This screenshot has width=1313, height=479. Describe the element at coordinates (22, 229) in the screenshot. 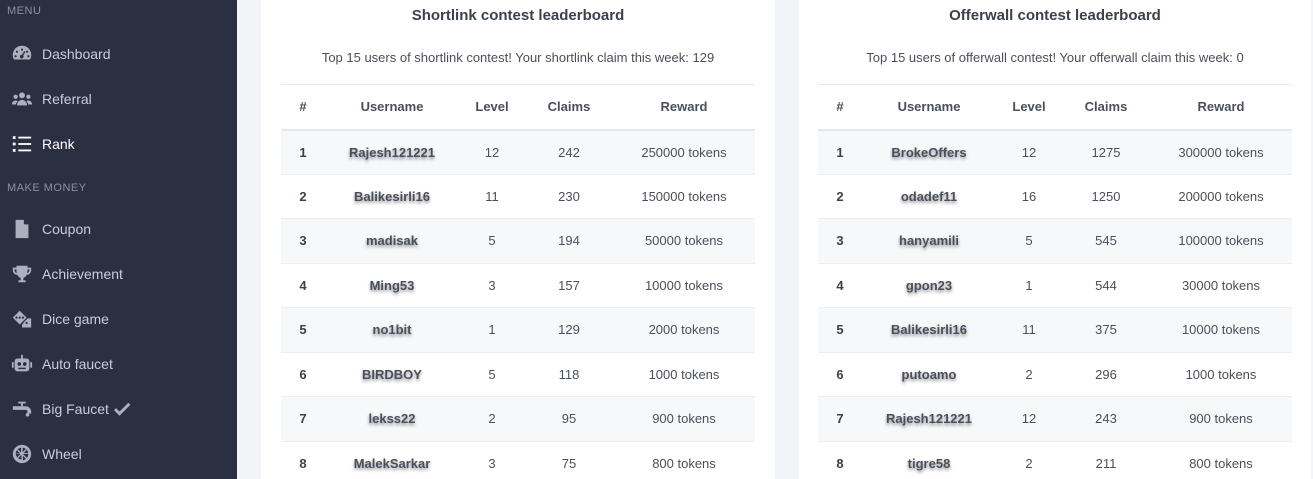

I see `file-icon` at that location.